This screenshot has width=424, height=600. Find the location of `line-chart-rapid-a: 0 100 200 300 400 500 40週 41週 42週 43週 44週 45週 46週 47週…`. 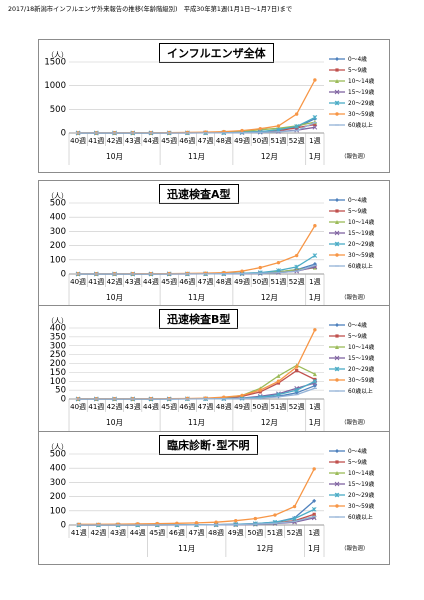

line-chart-rapid-a: 0 100 200 300 400 500 40週 41週 42週 43週 44週 45週 46週 47週… is located at coordinates (187, 252).